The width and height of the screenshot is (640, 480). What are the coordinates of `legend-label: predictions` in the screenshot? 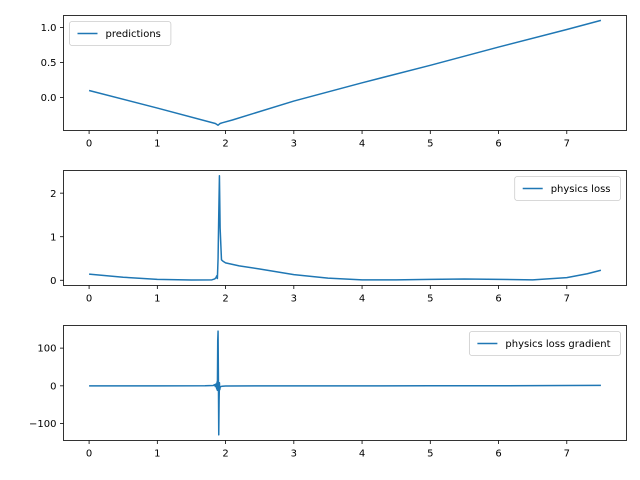 It's located at (133, 34).